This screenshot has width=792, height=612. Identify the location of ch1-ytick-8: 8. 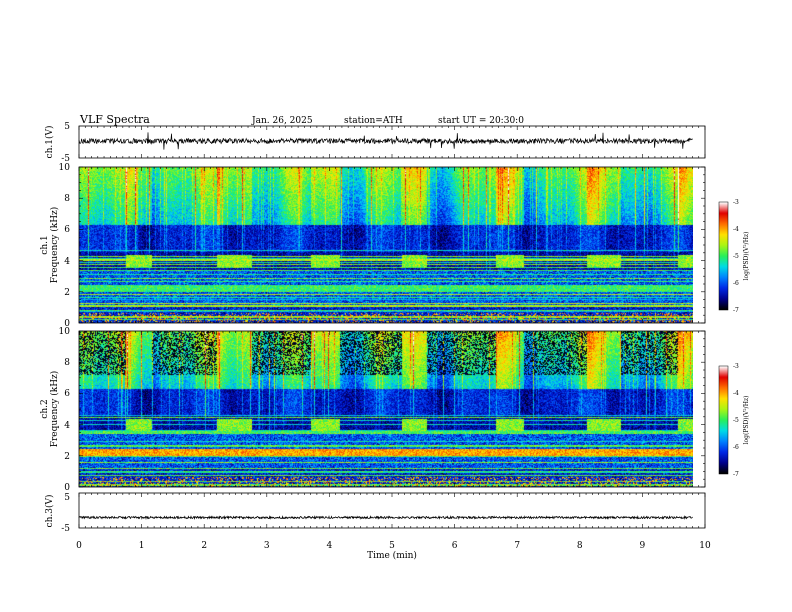
(67, 199).